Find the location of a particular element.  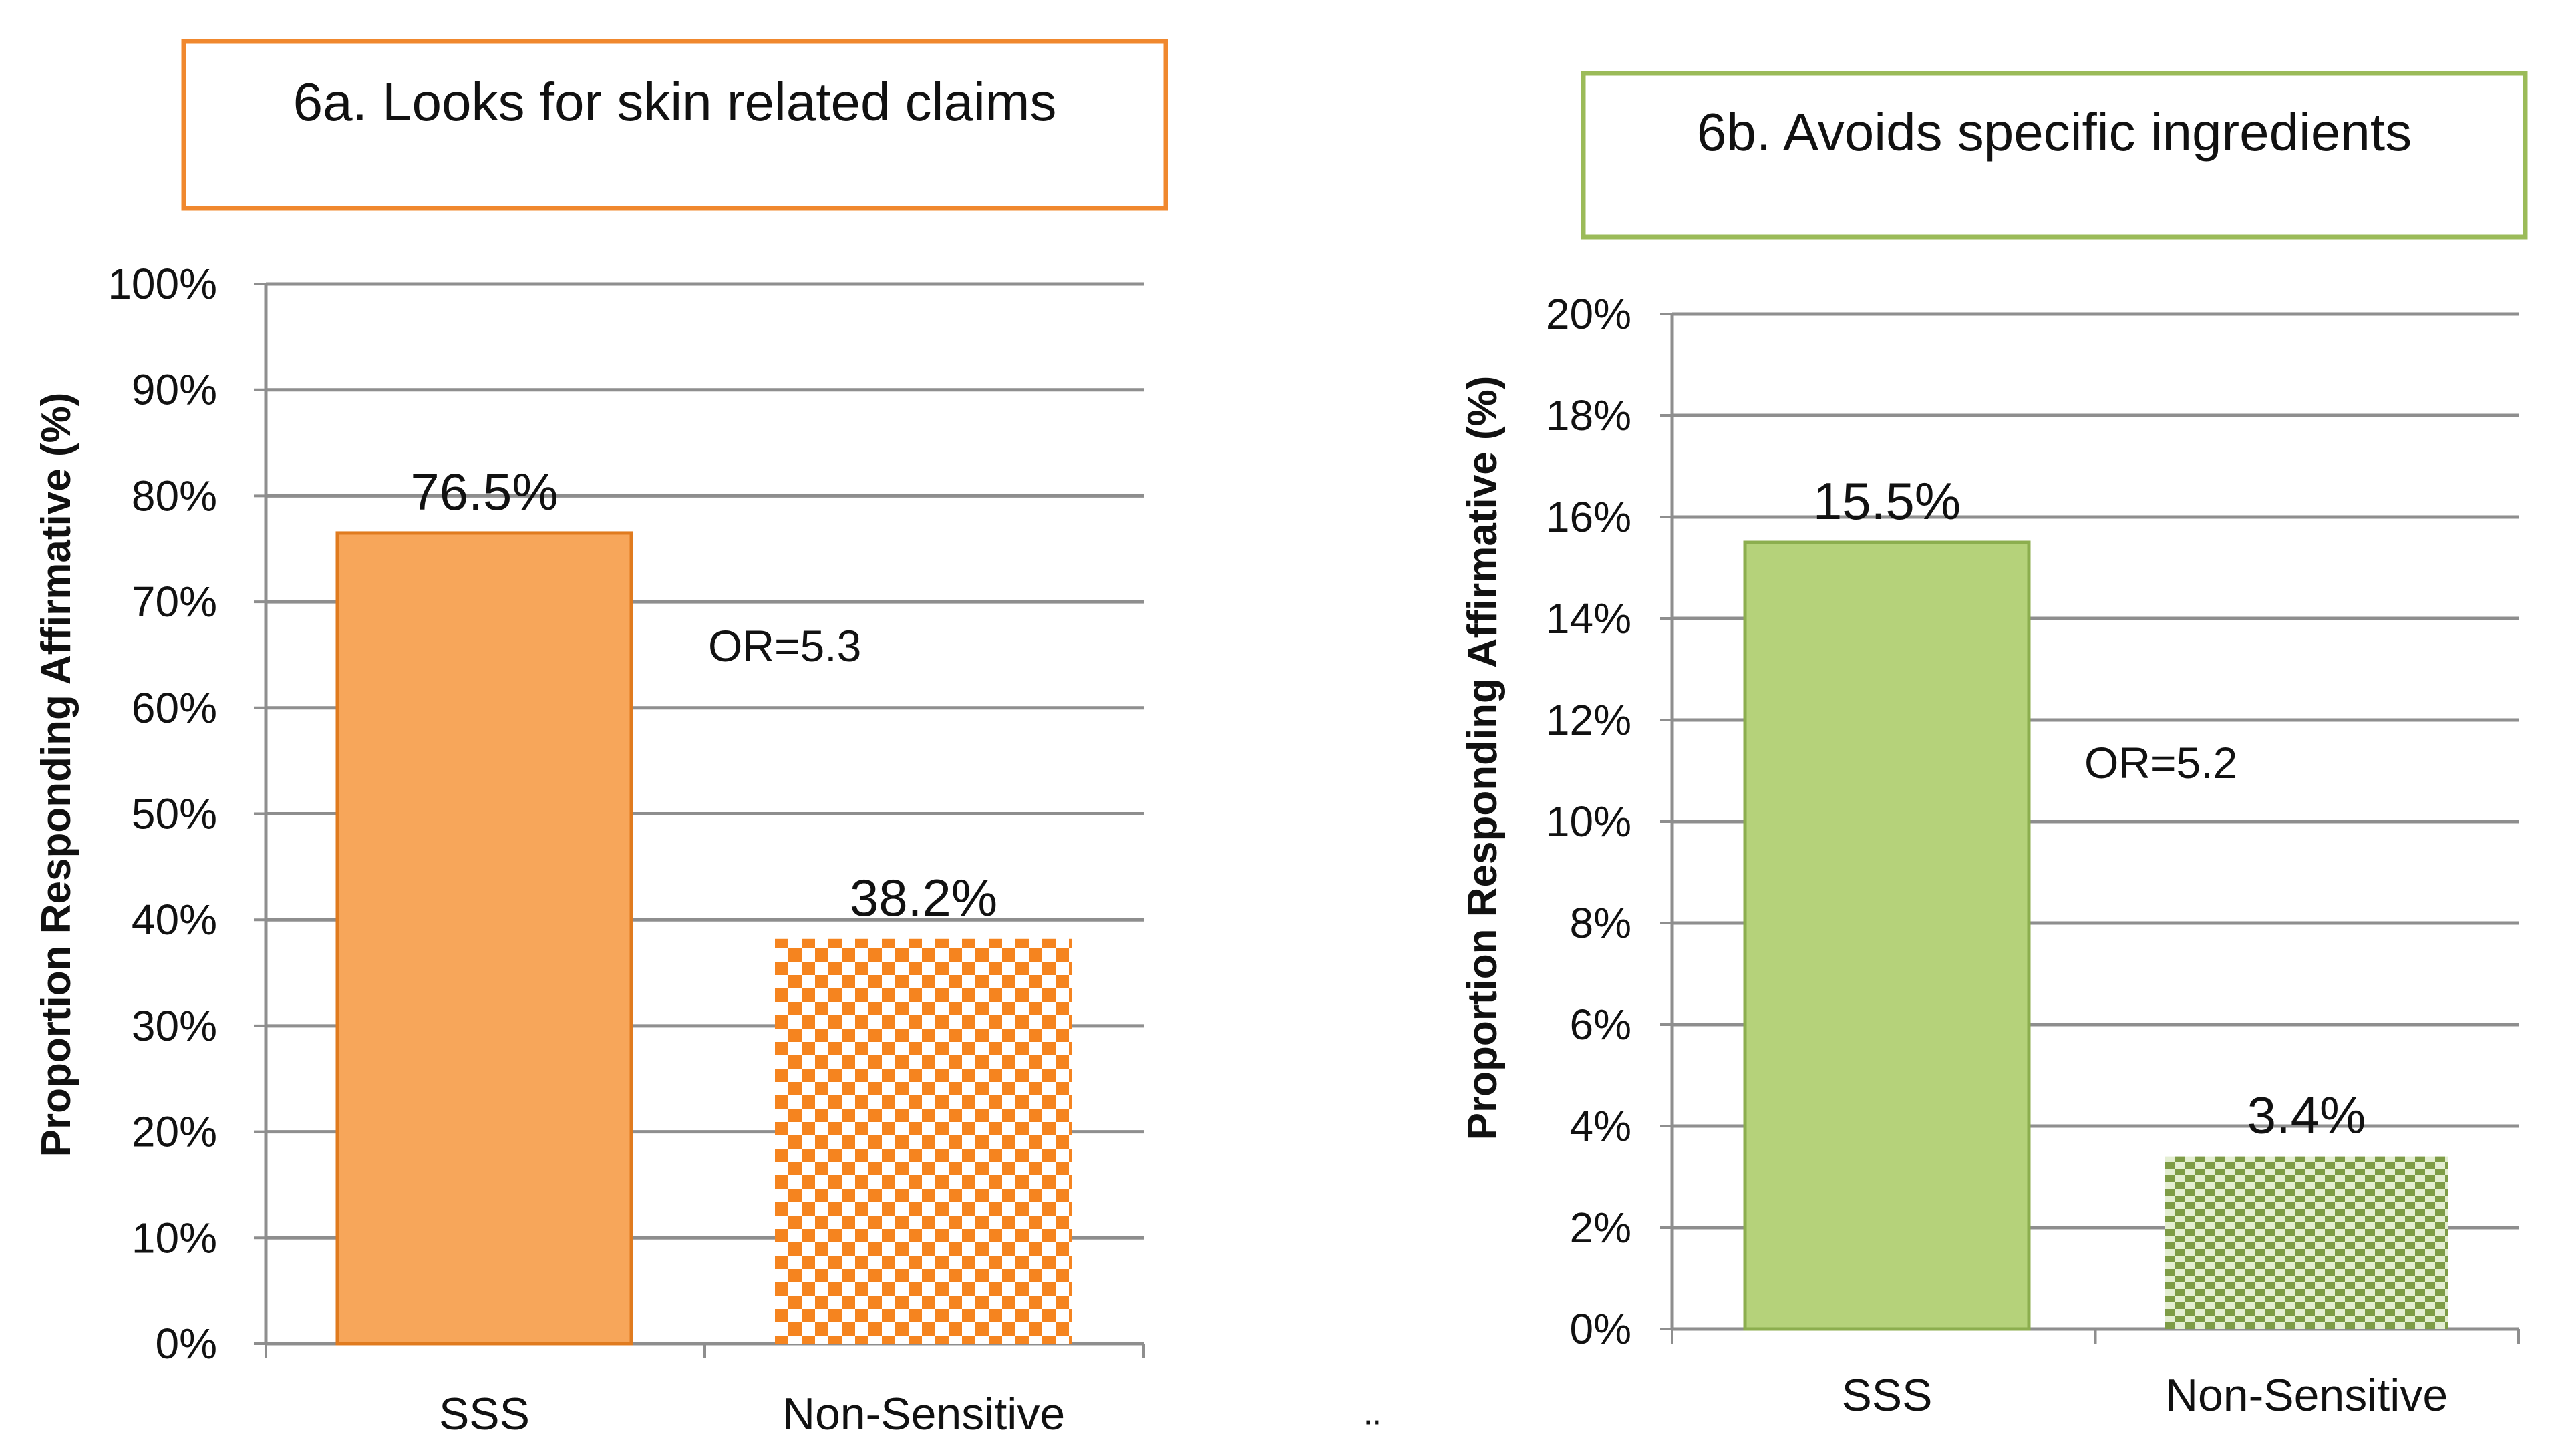

data-label-6b-1: 3.4% is located at coordinates (2306, 1115).